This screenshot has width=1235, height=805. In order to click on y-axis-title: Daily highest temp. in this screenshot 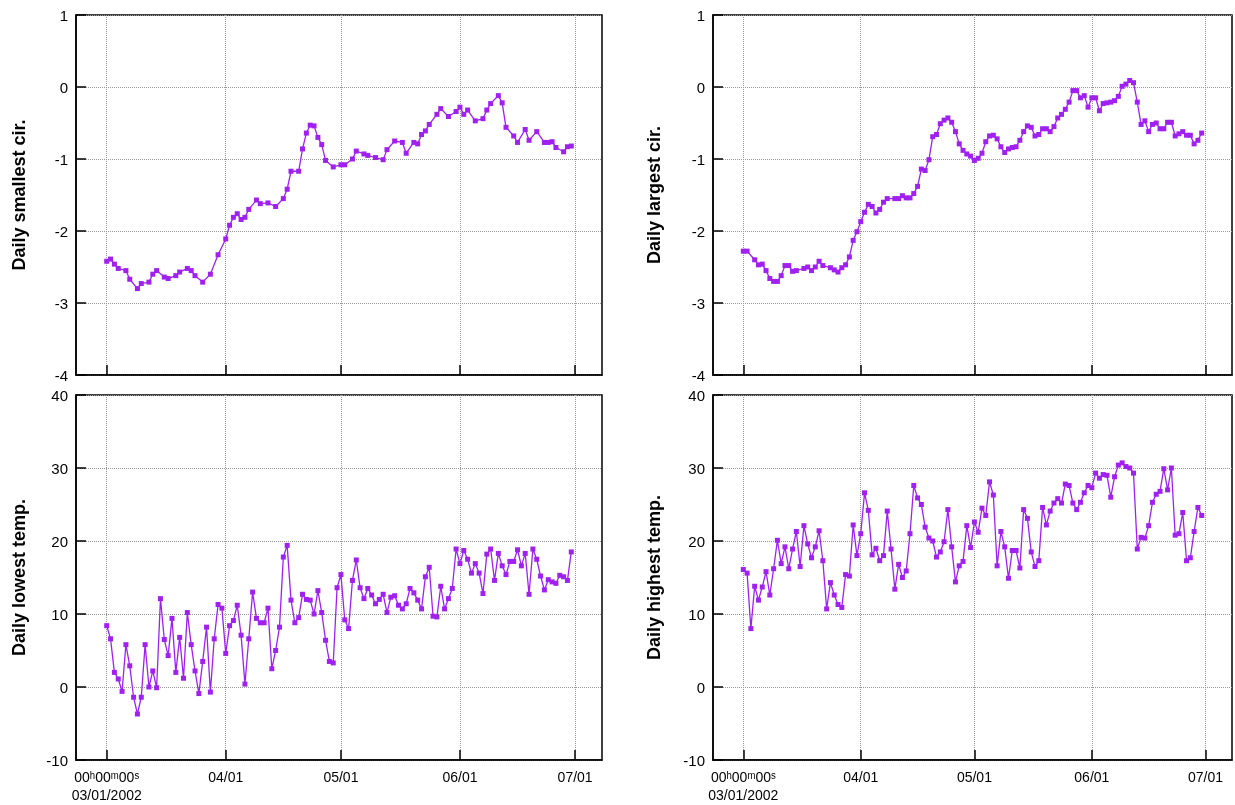, I will do `click(654, 577)`.